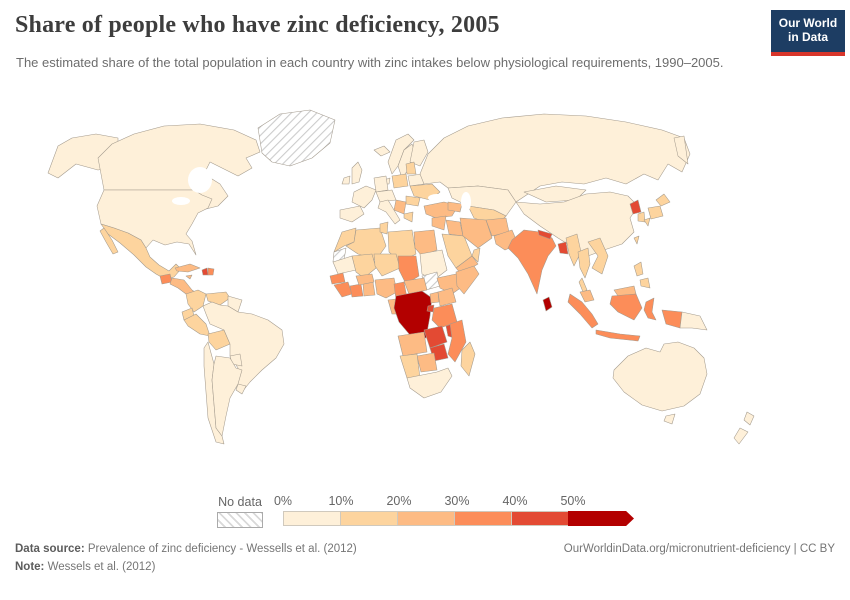 This screenshot has height=600, width=850. I want to click on country-greenland: Greenland: No data, so click(296, 138).